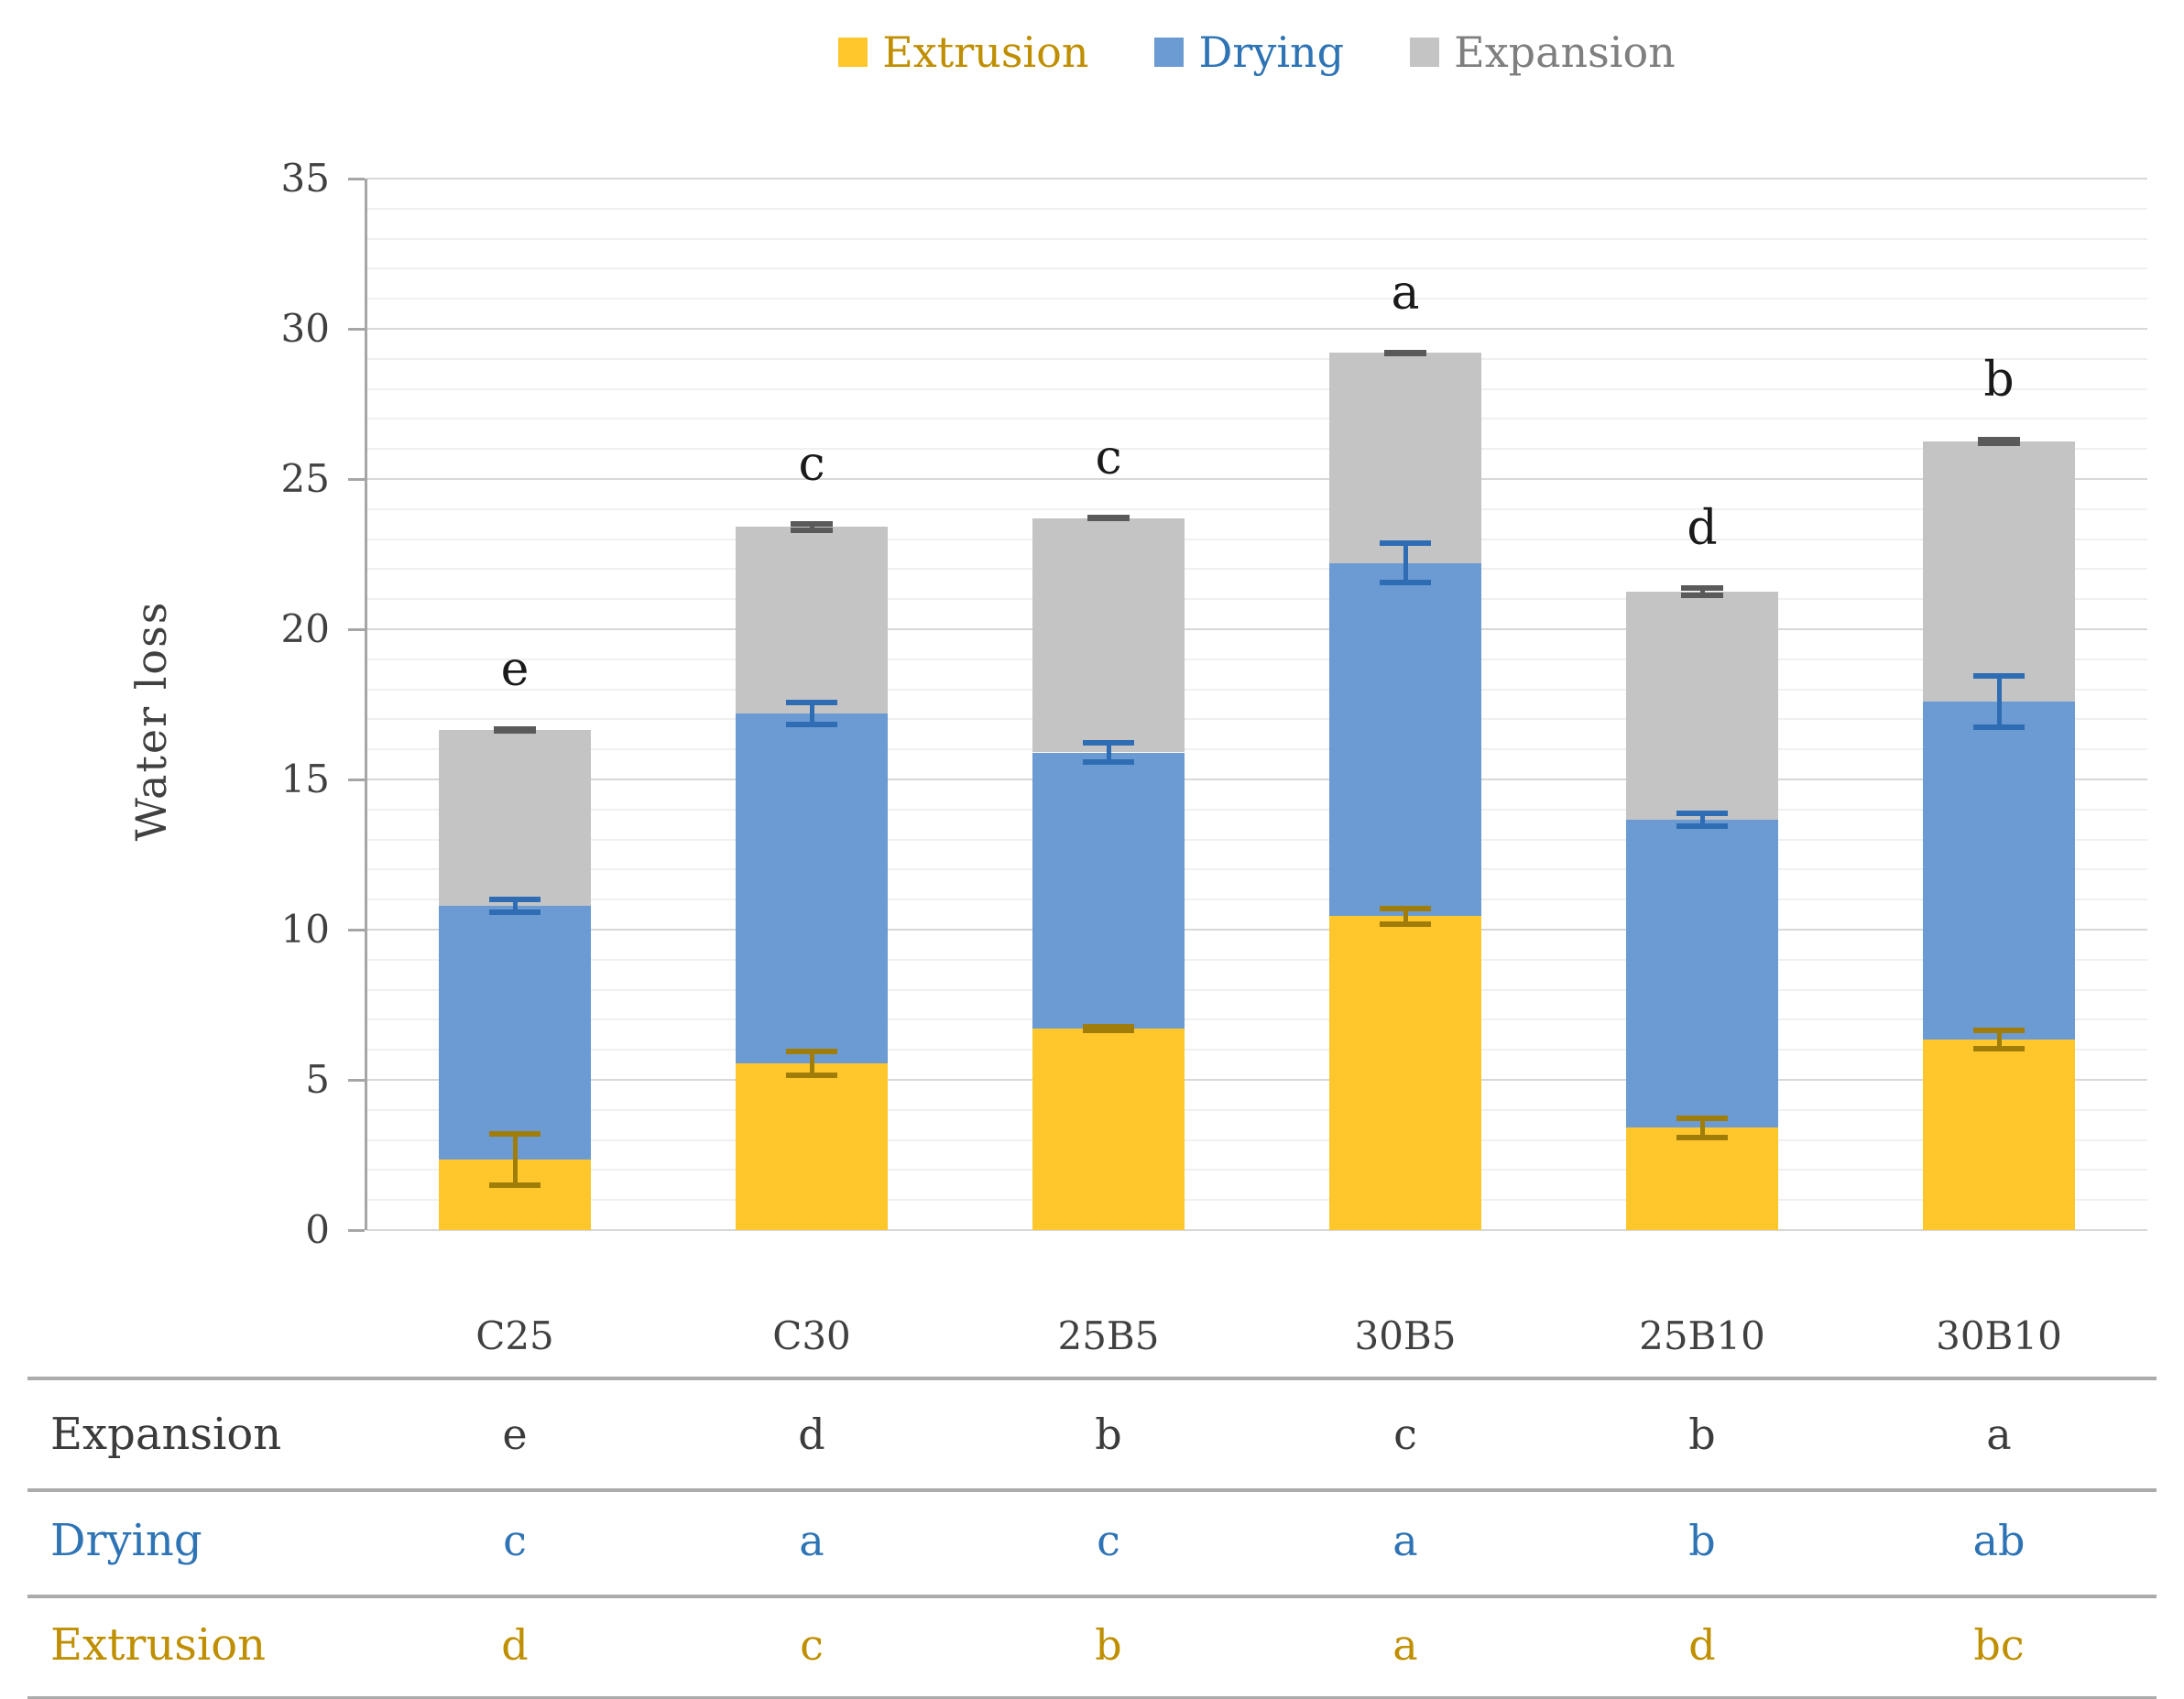 The image size is (2184, 1699). I want to click on error-bar-C25-drying, so click(515, 905).